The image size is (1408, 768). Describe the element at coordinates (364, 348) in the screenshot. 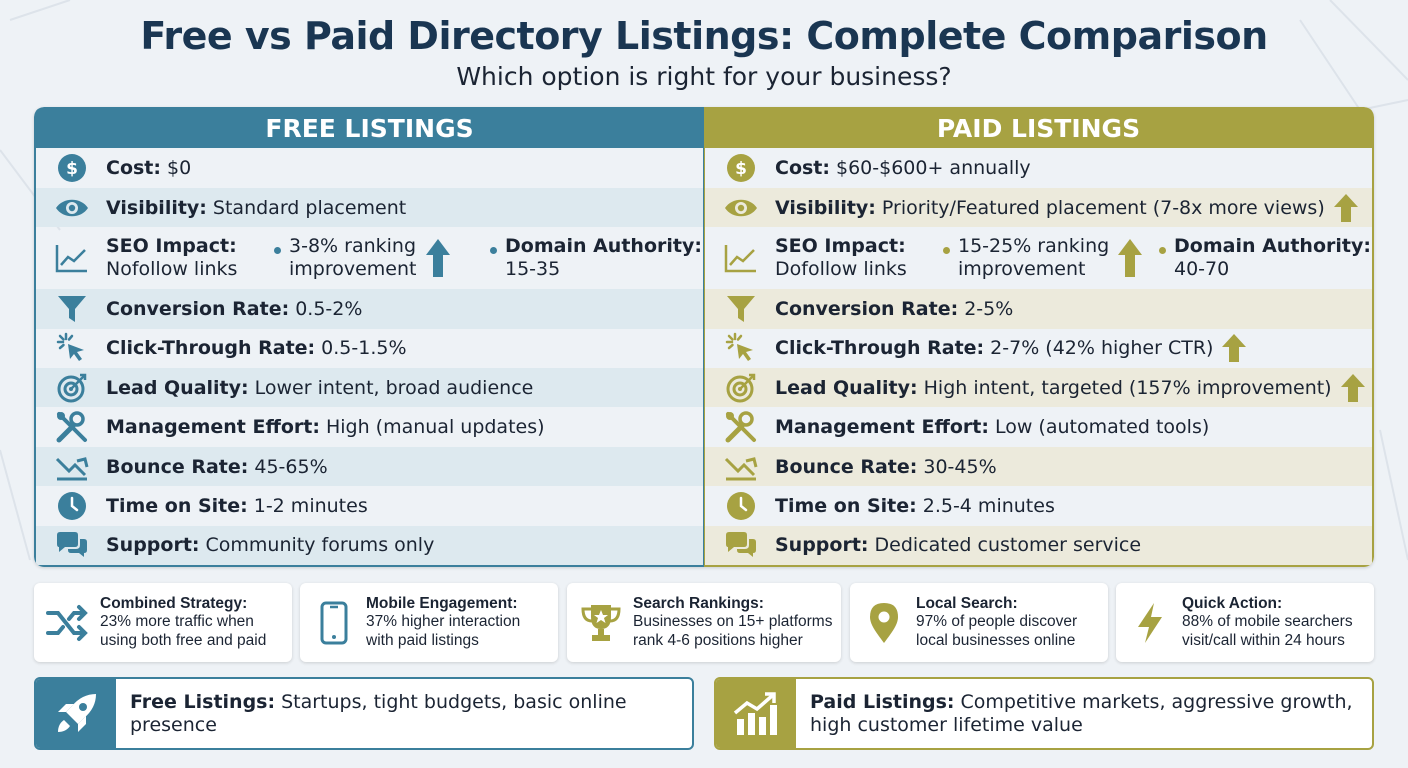

I see `free-ctr-value: 0.5-1.5%` at that location.